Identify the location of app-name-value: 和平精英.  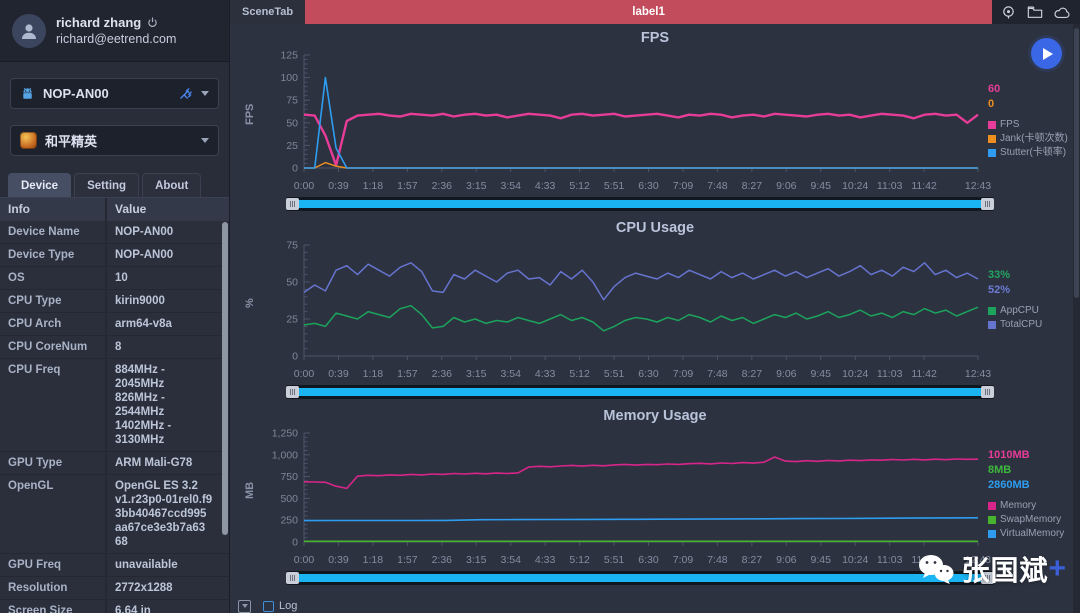
(71, 141).